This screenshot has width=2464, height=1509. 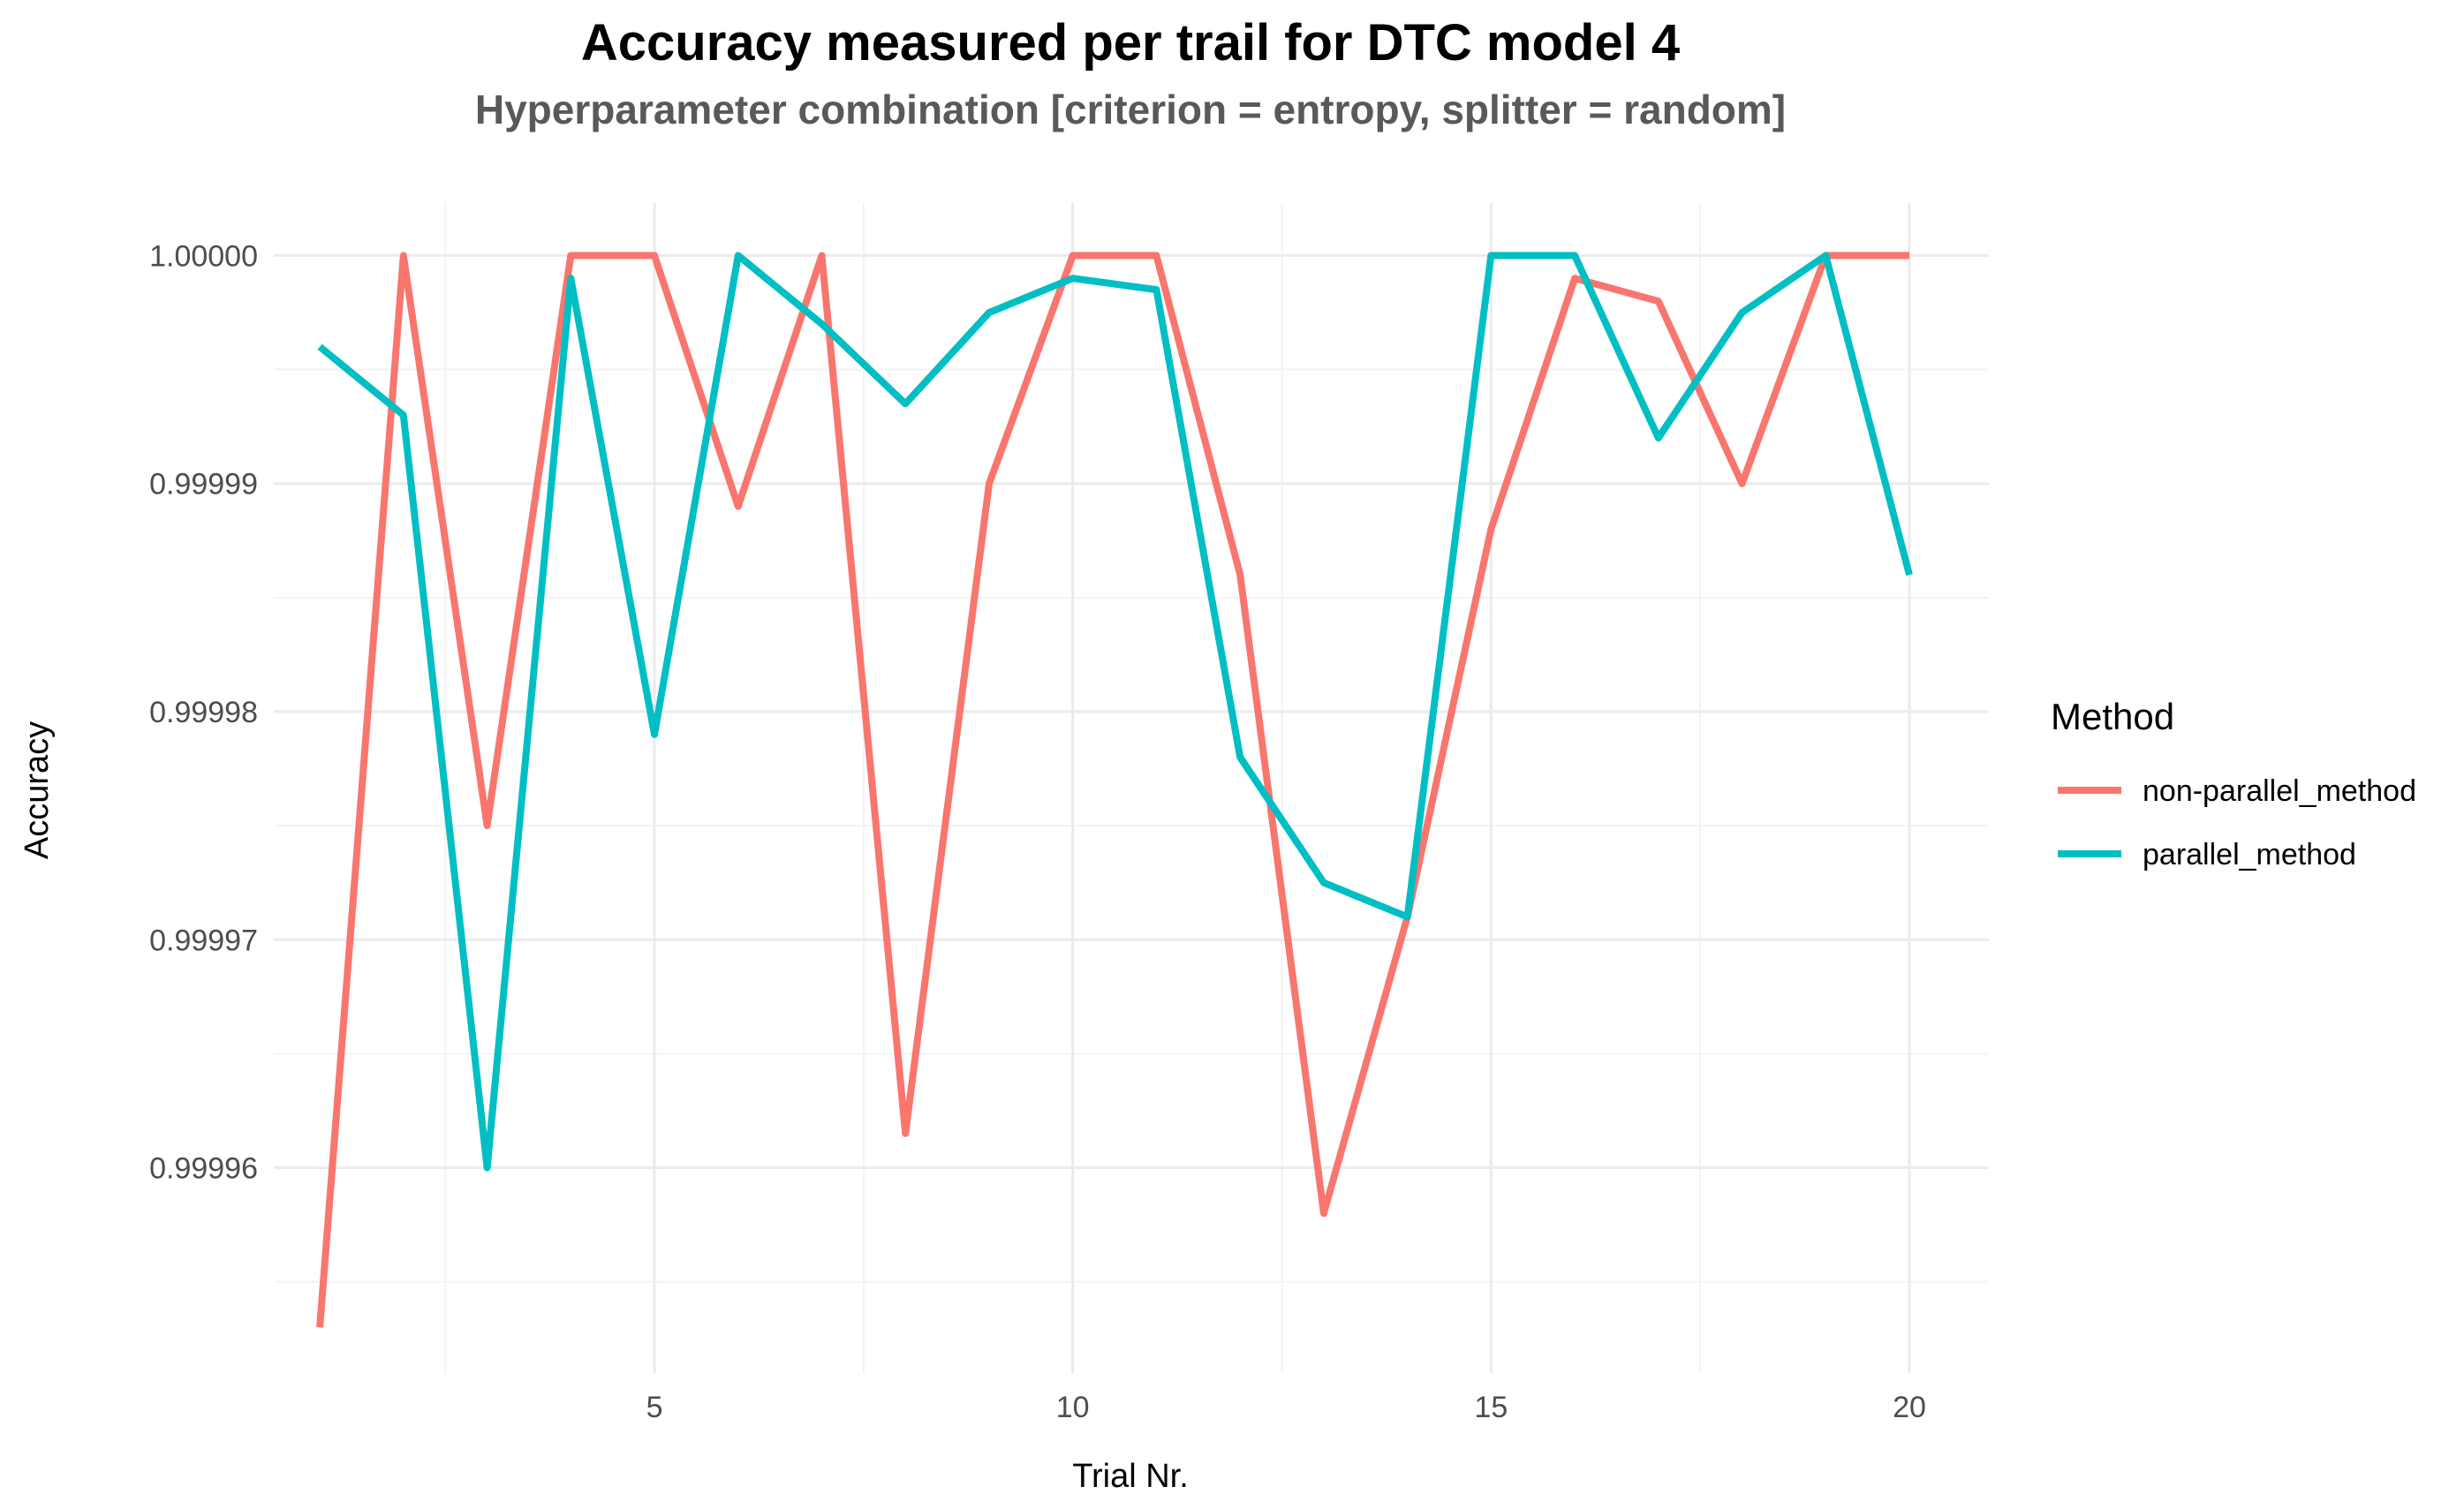 I want to click on x-tick-label: 15, so click(x=1491, y=1407).